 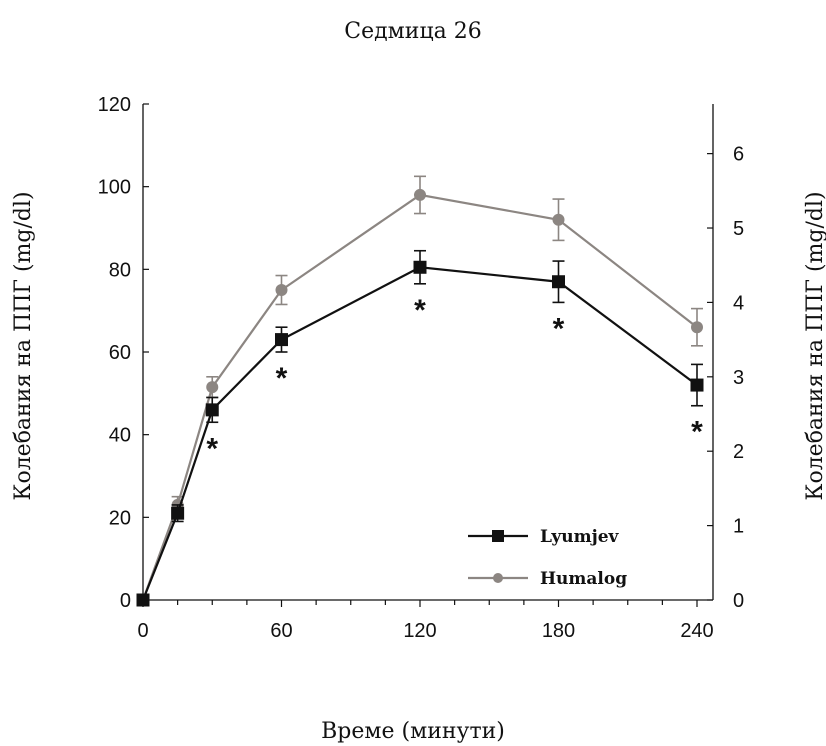 I want to click on right-y-tick-label: 5, so click(x=738, y=229).